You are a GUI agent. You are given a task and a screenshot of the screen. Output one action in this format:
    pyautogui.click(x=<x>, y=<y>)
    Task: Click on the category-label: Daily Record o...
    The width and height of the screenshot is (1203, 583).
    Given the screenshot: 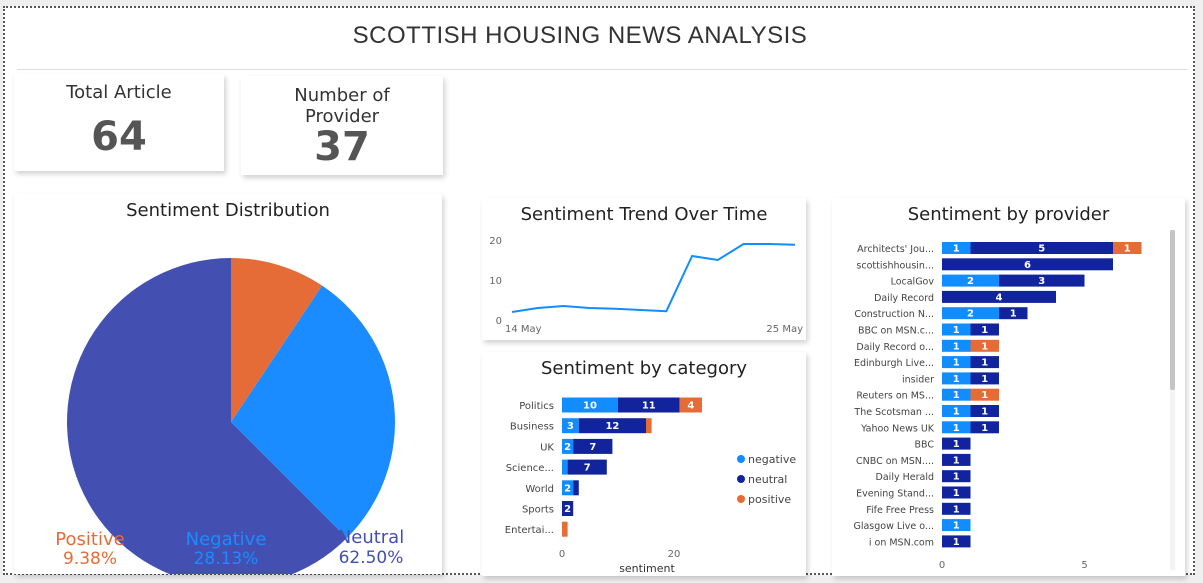 What is the action you would take?
    pyautogui.click(x=895, y=347)
    